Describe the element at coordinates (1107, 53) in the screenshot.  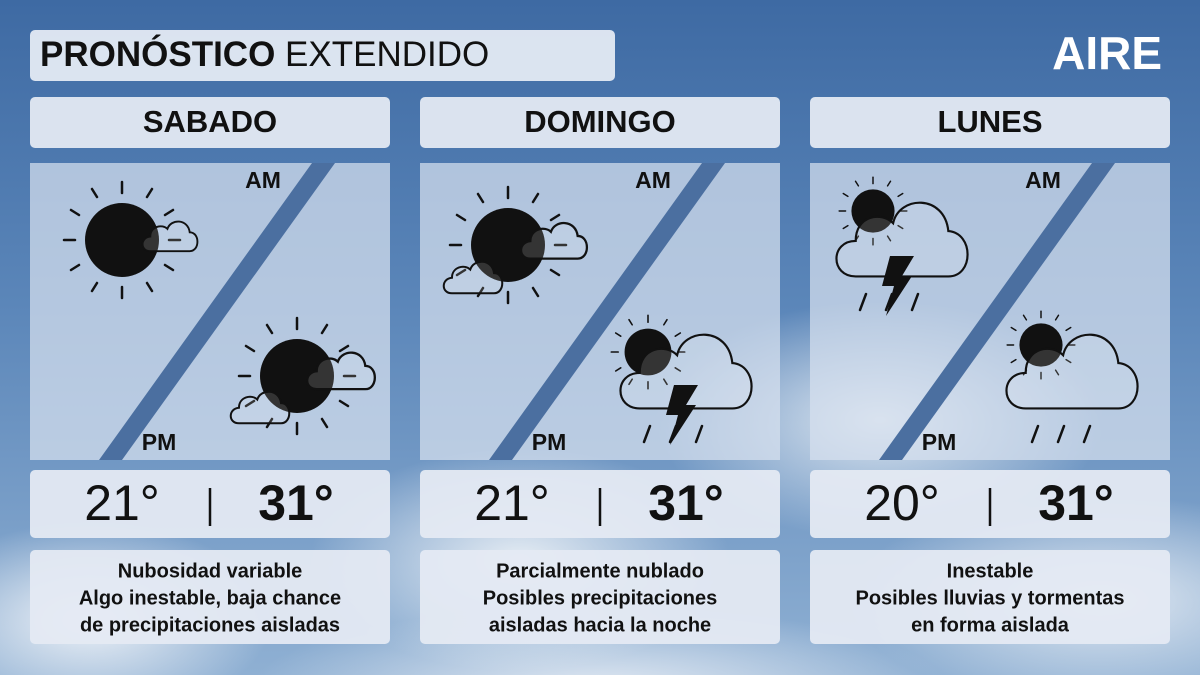
I see `brand-logo: AIRE` at that location.